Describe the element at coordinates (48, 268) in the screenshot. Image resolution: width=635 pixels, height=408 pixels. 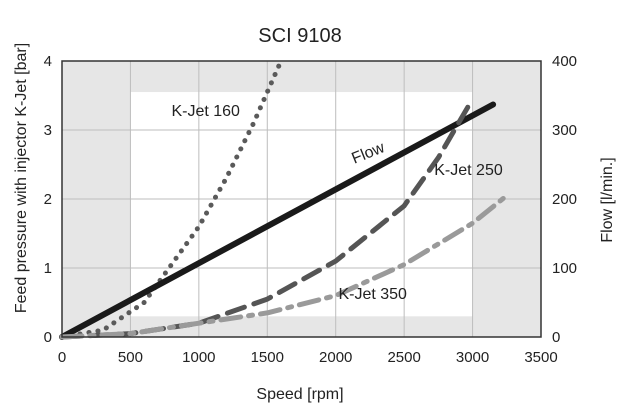
I see `y-tick-label: 1` at that location.